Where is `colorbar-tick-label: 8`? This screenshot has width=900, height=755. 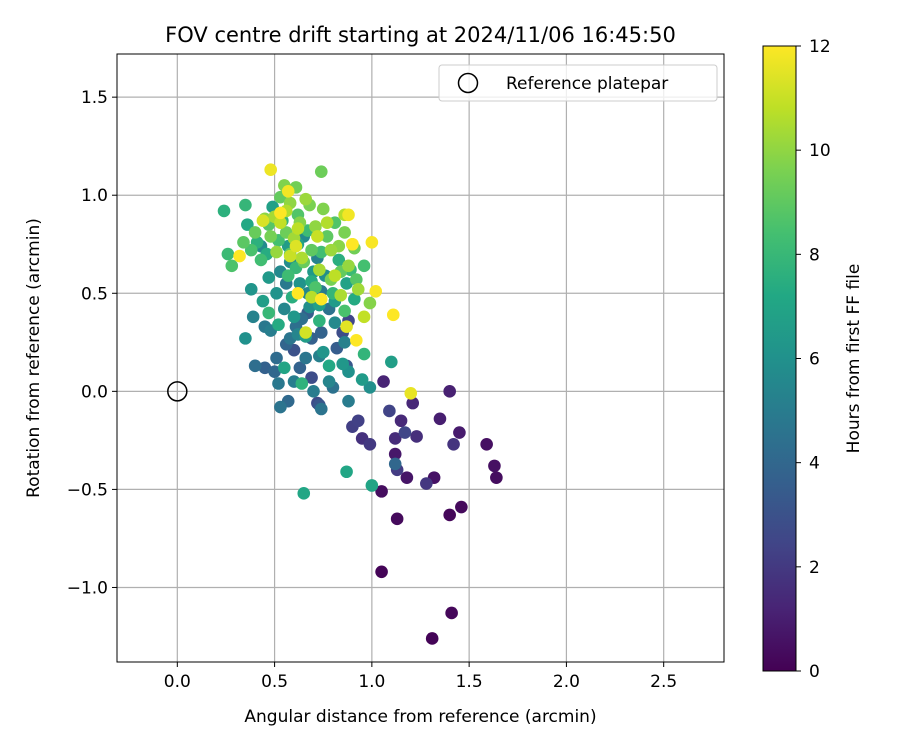
colorbar-tick-label: 8 is located at coordinates (814, 255).